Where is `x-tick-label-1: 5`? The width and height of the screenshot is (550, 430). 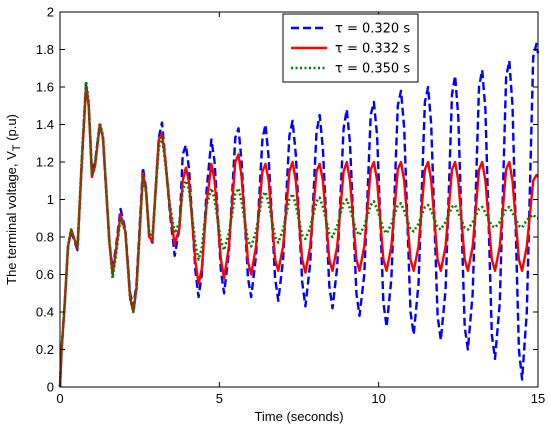 x-tick-label-1: 5 is located at coordinates (219, 398).